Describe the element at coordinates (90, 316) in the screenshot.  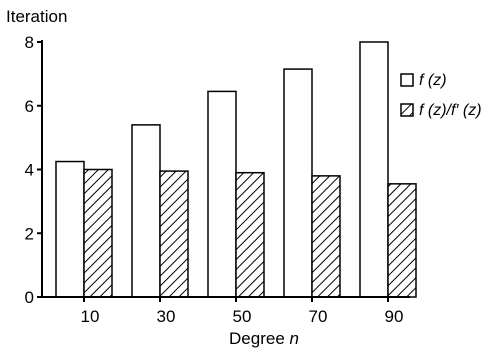
I see `x-tick-label-10: 10` at that location.